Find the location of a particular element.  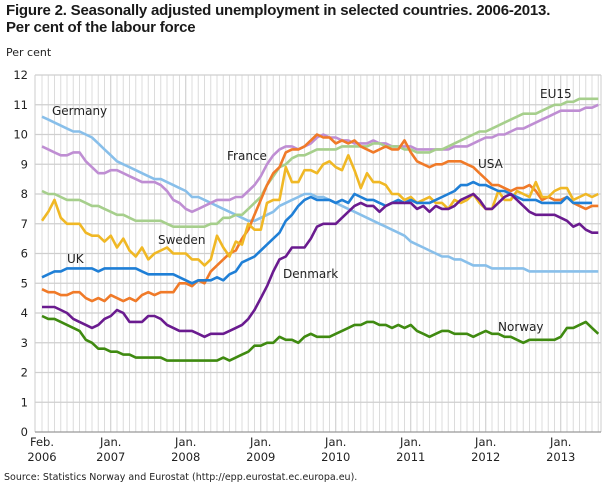

series-line-norway is located at coordinates (320, 338).